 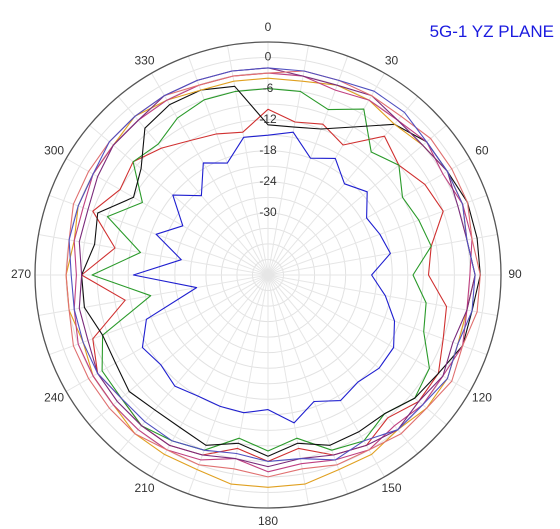 I want to click on radial-tick-label: -18, so click(x=268, y=150).